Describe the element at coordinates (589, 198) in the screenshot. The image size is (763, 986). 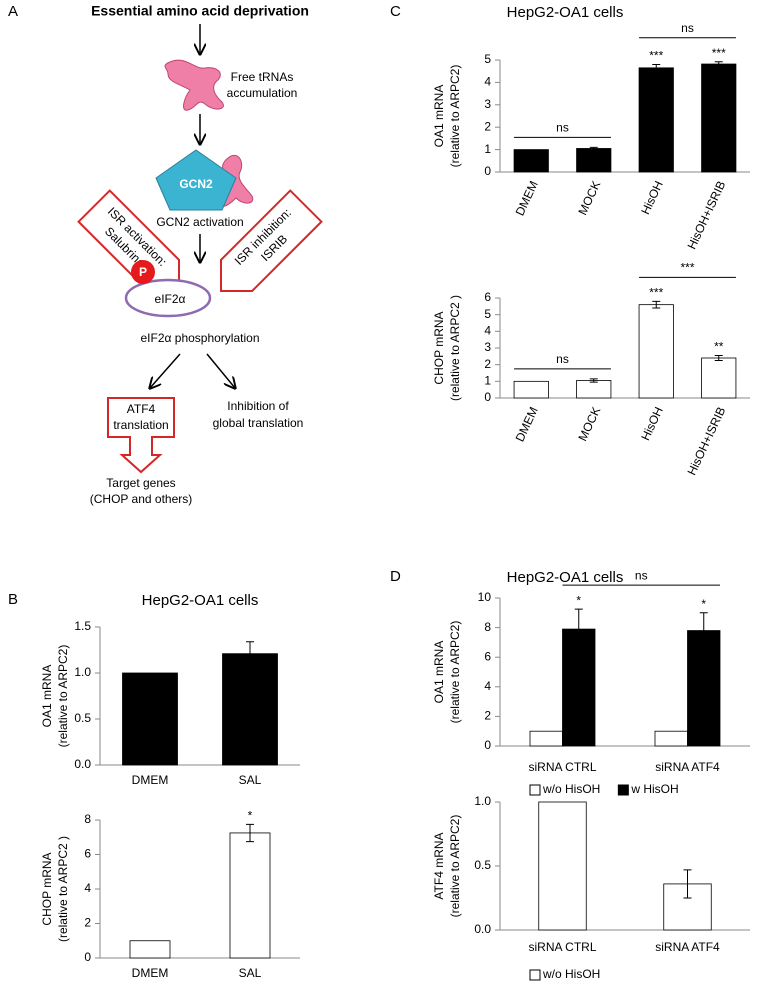
I see `x-tick-label: MOCK` at that location.